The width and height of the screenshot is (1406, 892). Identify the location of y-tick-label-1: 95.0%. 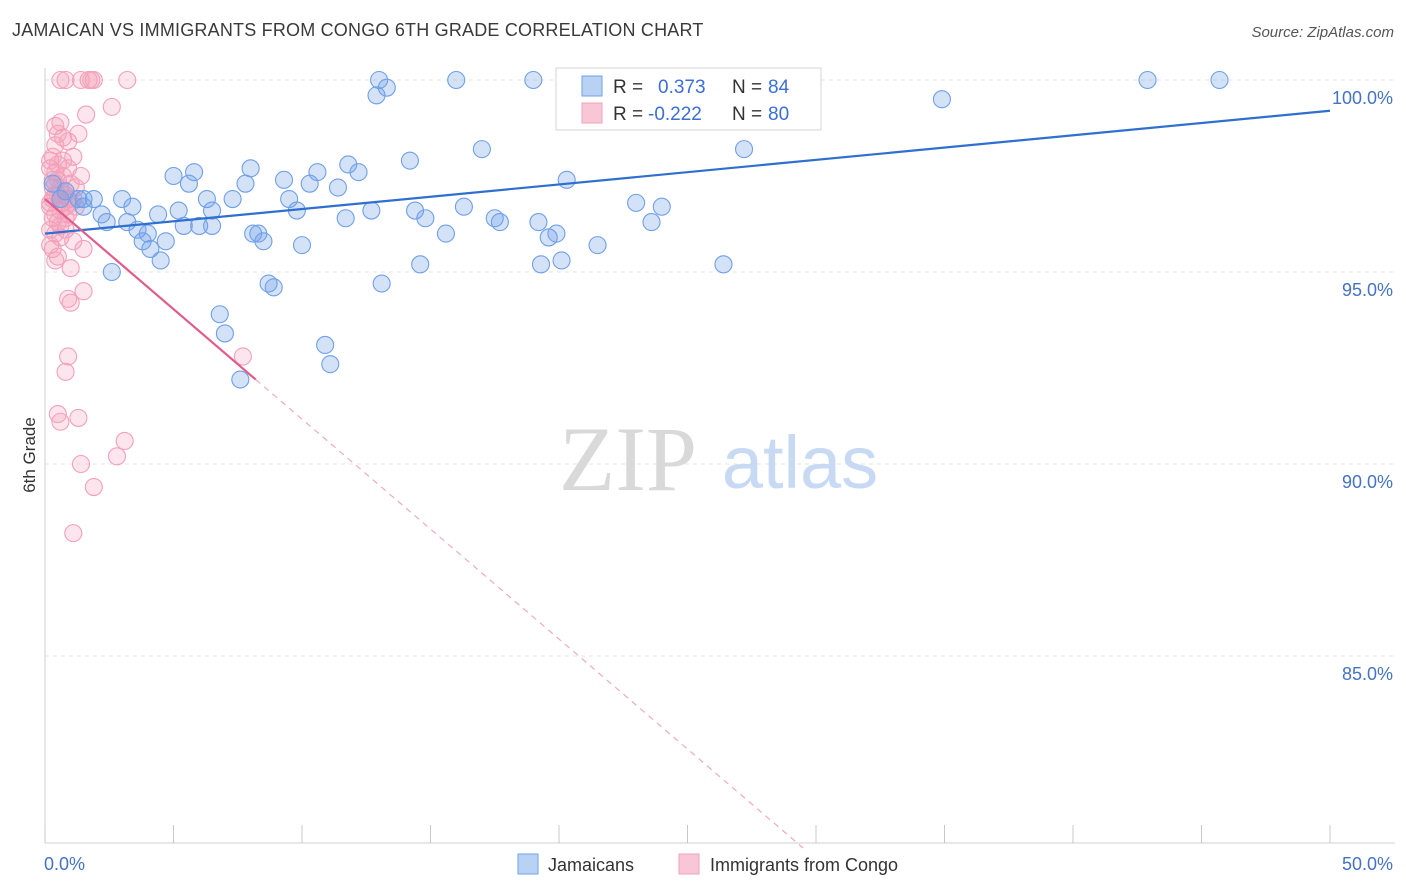
(1367, 290).